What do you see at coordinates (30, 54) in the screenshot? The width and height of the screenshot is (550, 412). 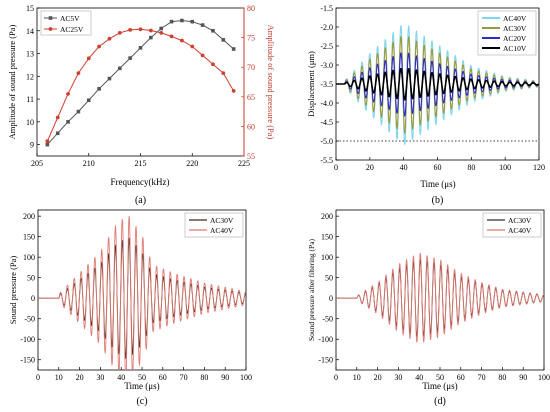 I see `y-tick-label: 13` at bounding box center [30, 54].